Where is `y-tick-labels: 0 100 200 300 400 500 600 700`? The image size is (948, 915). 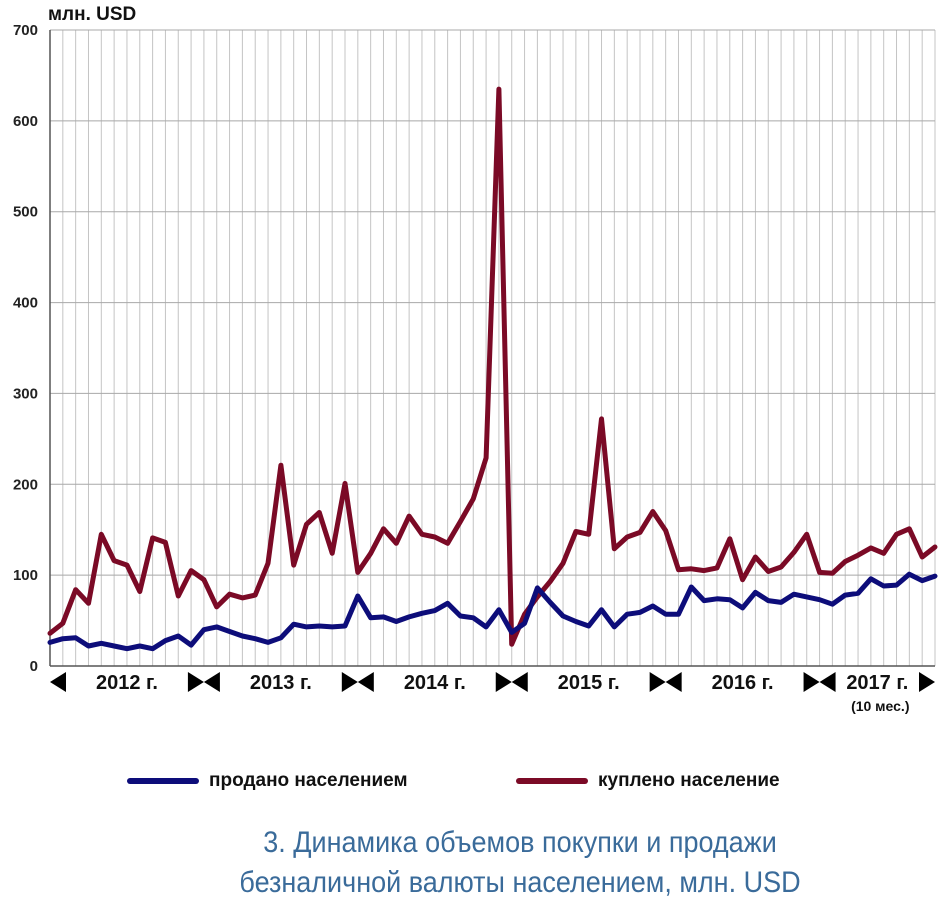
y-tick-labels: 0 100 200 300 400 500 600 700 is located at coordinates (25, 348).